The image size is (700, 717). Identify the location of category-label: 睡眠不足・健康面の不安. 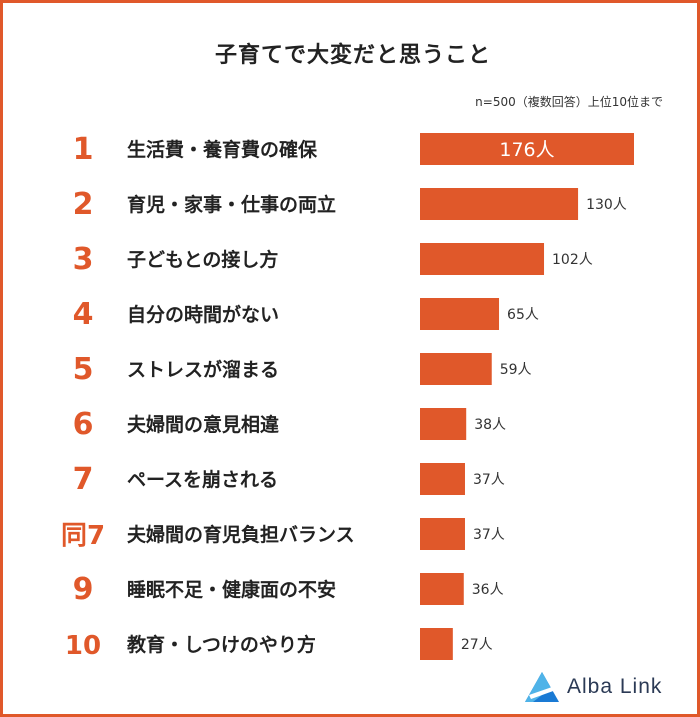
(231, 589).